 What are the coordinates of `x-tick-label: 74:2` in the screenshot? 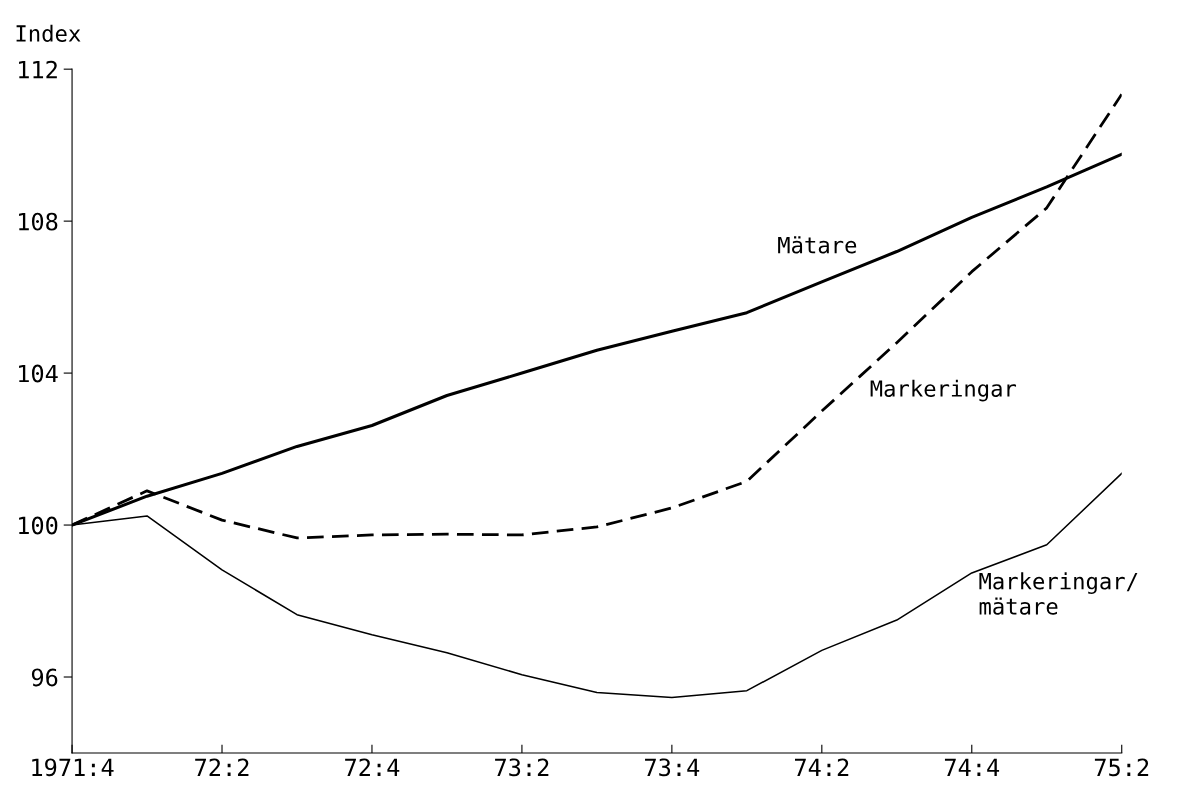 It's located at (822, 767).